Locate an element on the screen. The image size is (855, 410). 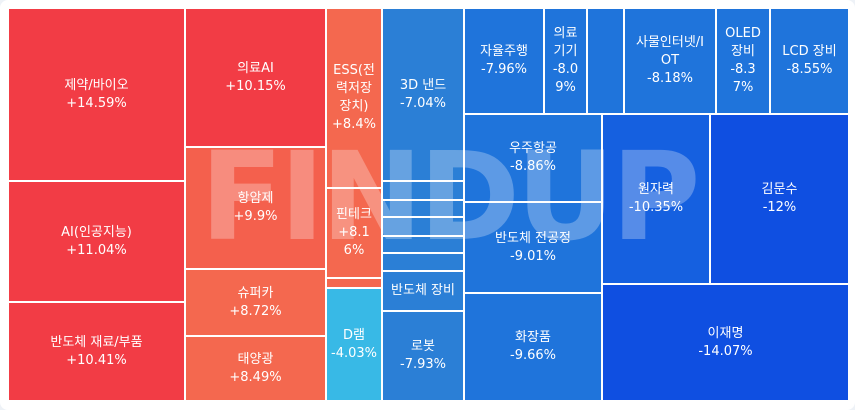
tile-cosmetics: 화장품 -9.66% is located at coordinates (533, 347).